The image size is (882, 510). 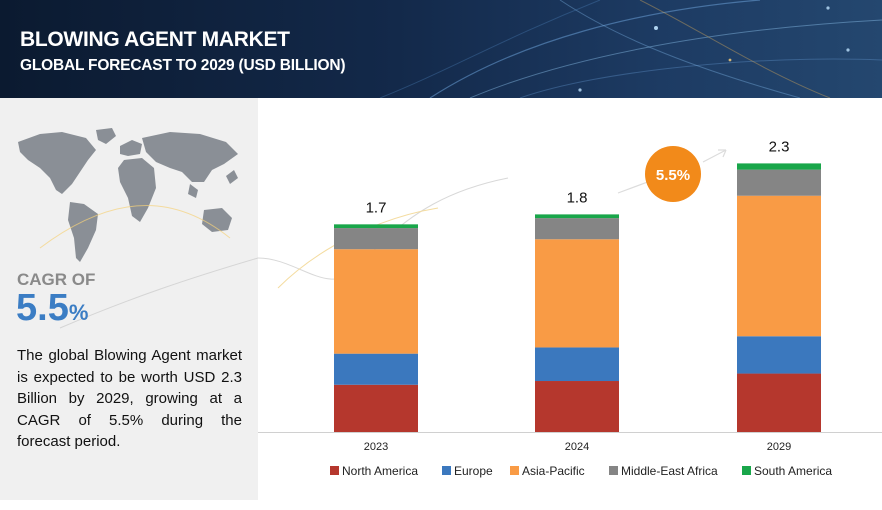 I want to click on legend-label: South America, so click(x=793, y=471).